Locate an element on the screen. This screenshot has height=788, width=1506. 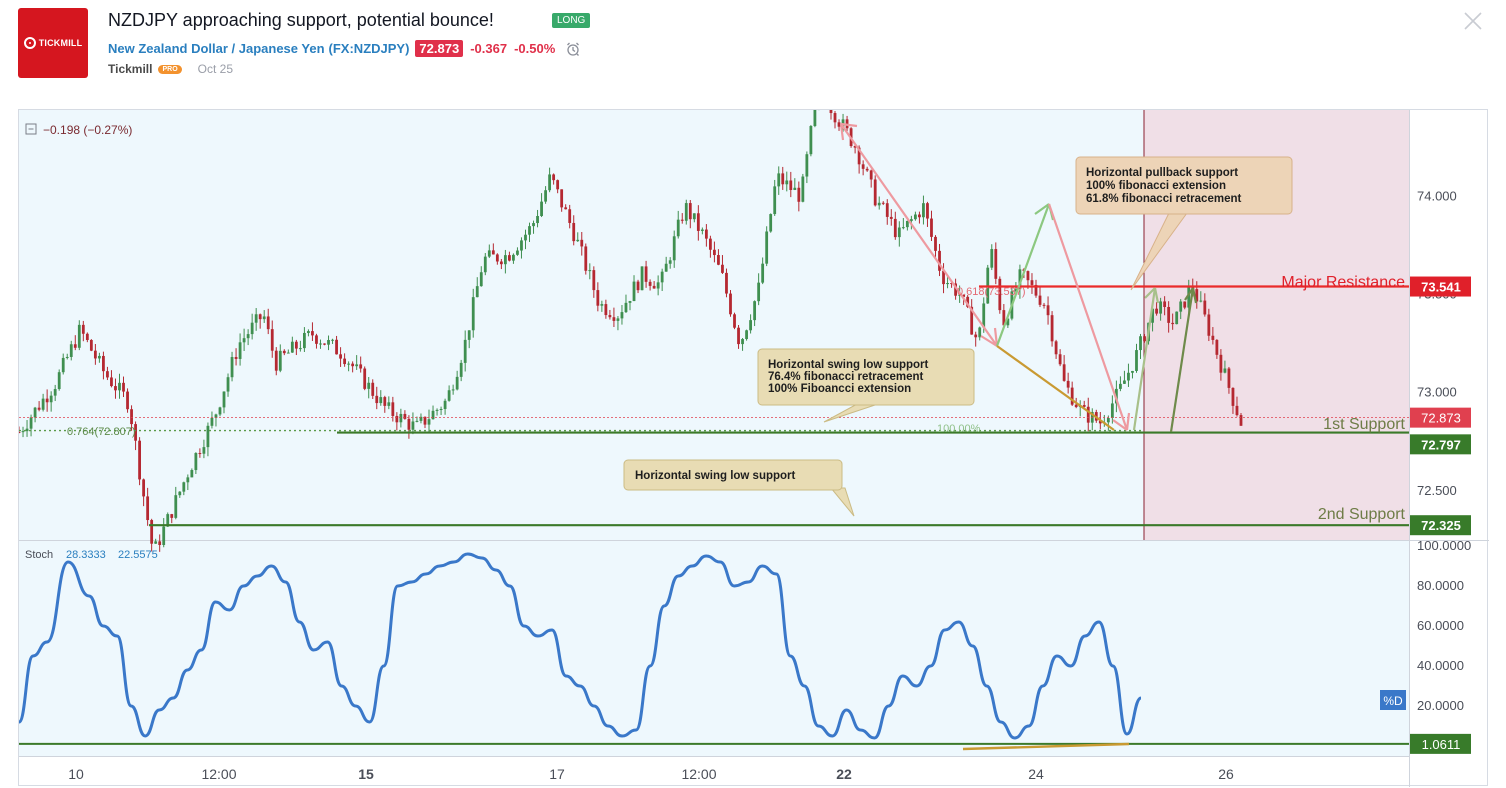
stoch-d-value: 22.5575 is located at coordinates (138, 555).